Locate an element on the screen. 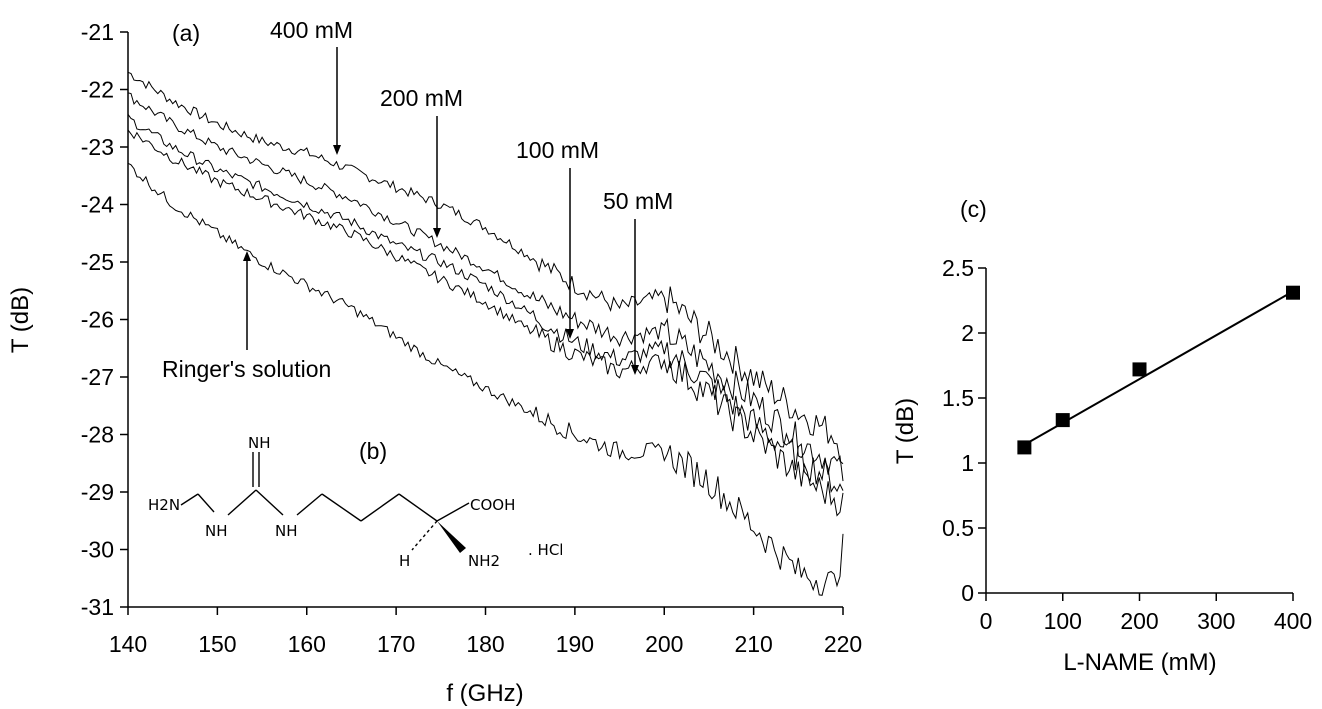 The width and height of the screenshot is (1322, 709). panel-c-x-tick-label: 300 is located at coordinates (1216, 621).